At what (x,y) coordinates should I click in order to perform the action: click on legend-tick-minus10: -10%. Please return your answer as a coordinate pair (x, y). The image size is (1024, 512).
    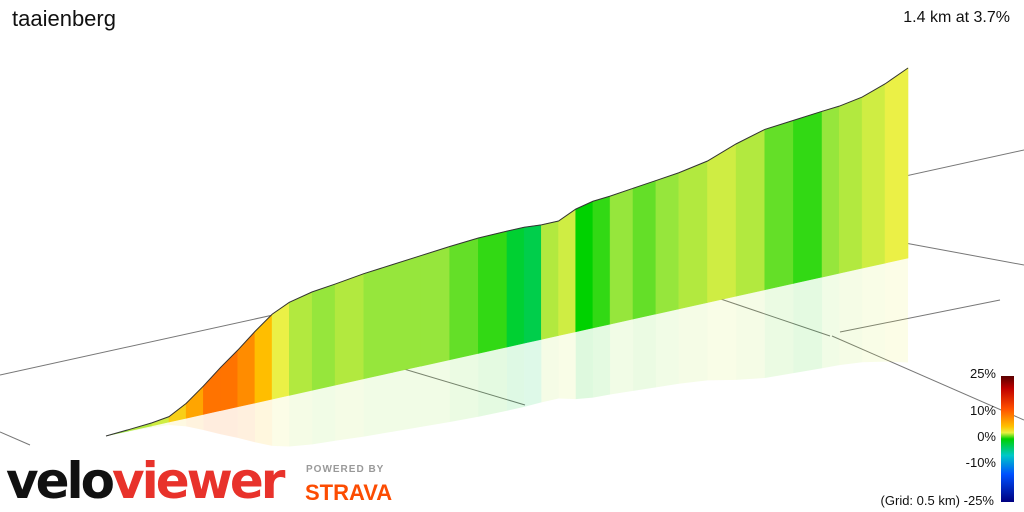
    Looking at the image, I should click on (980, 462).